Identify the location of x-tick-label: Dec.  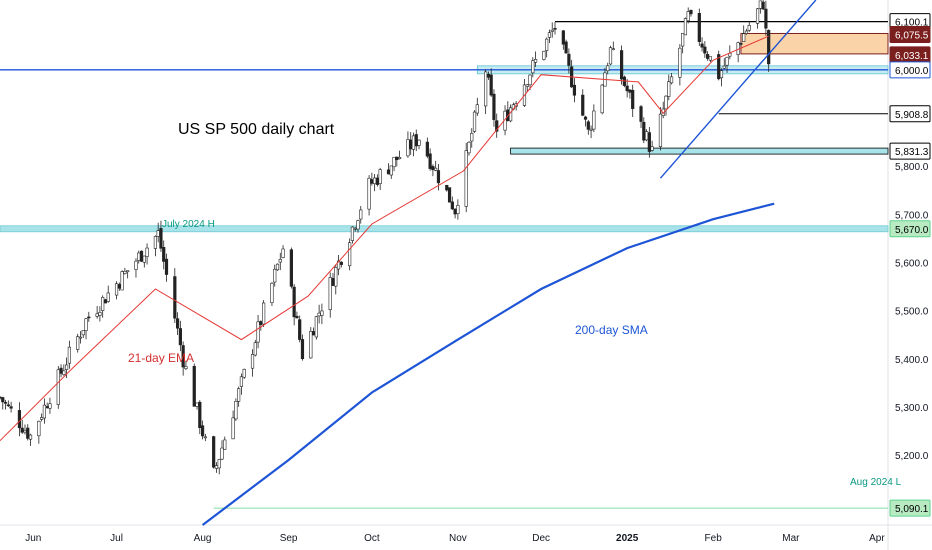
(541, 538).